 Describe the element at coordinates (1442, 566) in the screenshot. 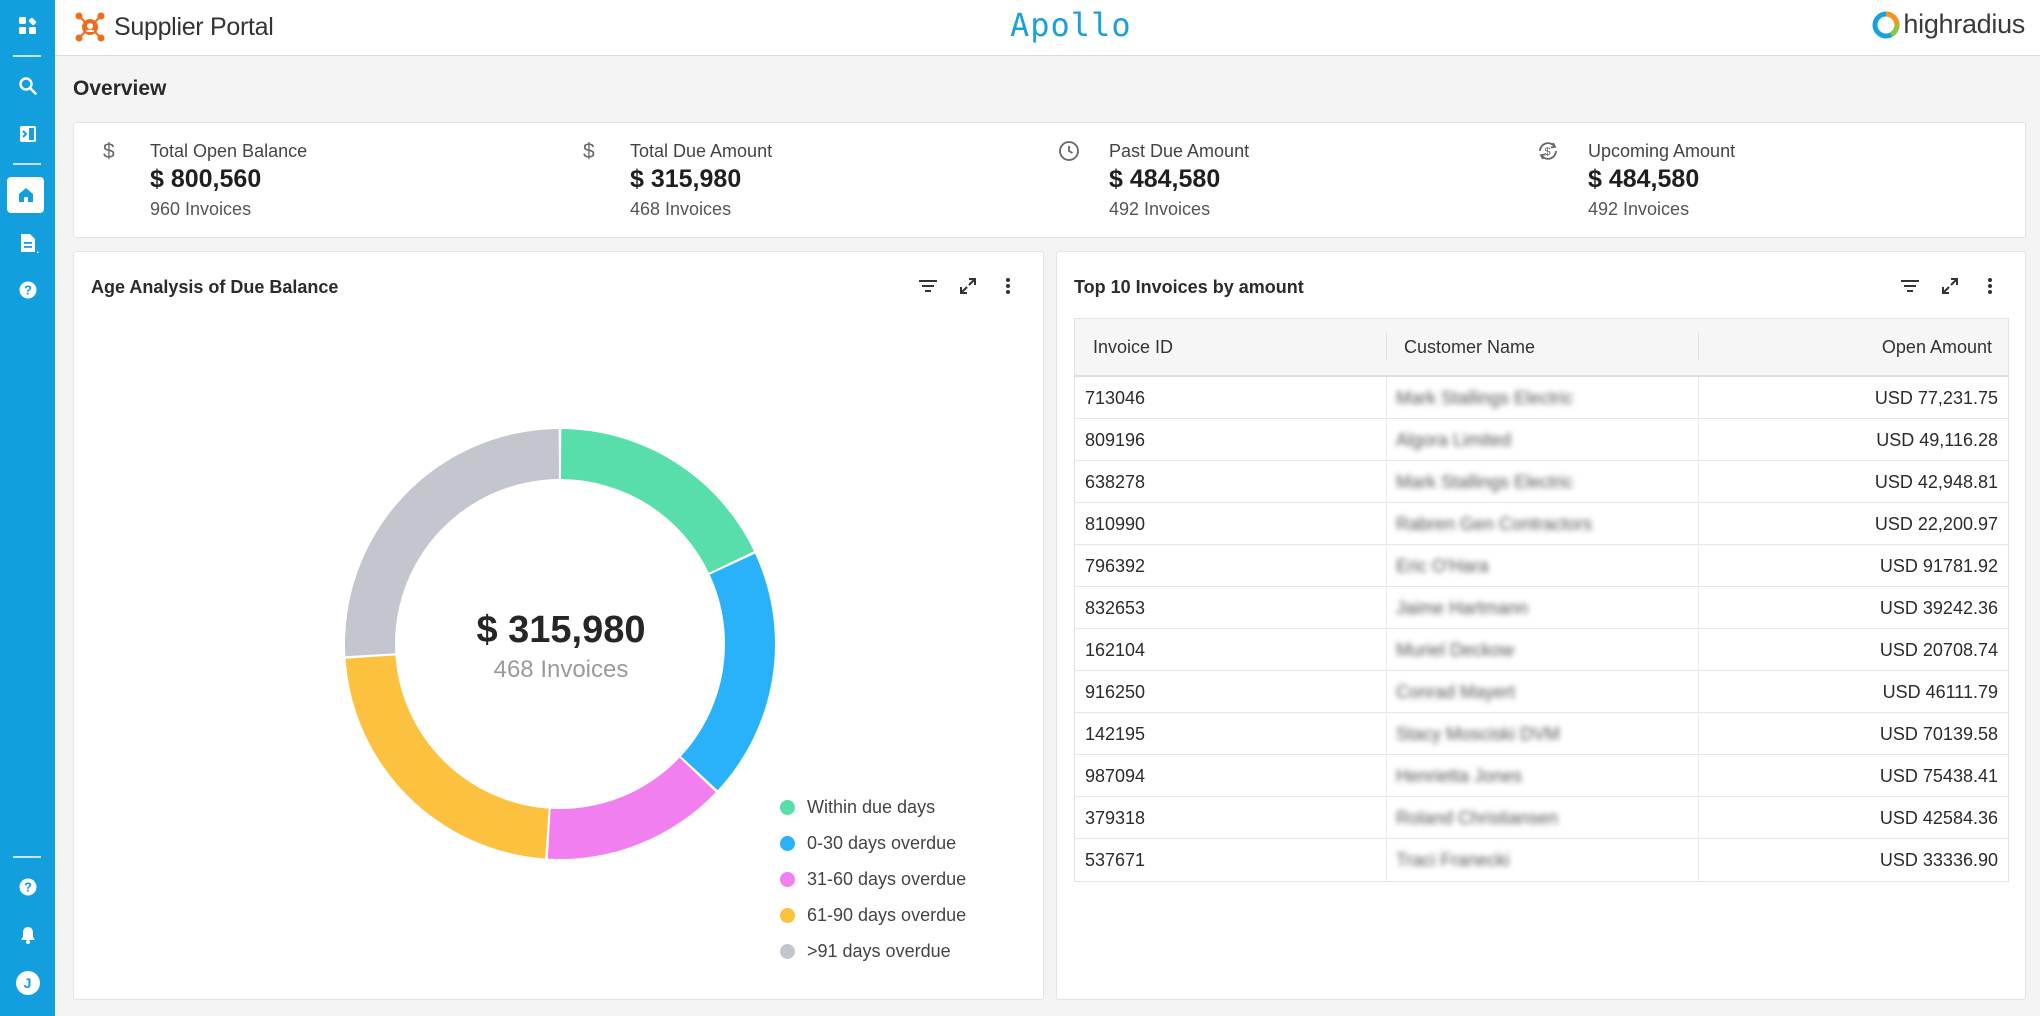

I see `customer-name-cell: Eric O'Hara` at that location.